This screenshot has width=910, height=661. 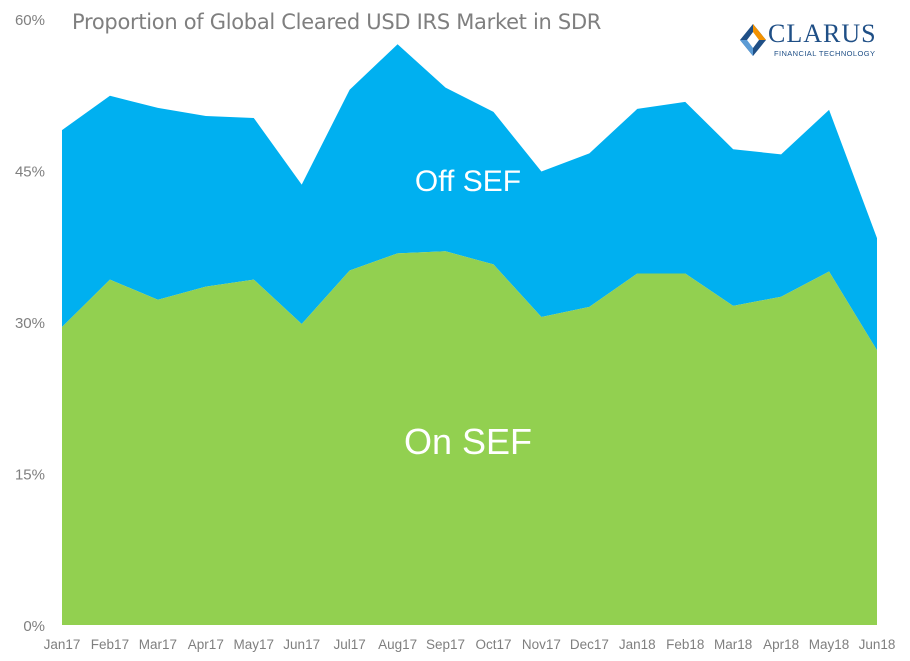 What do you see at coordinates (30, 20) in the screenshot?
I see `y-tick-label: 60%` at bounding box center [30, 20].